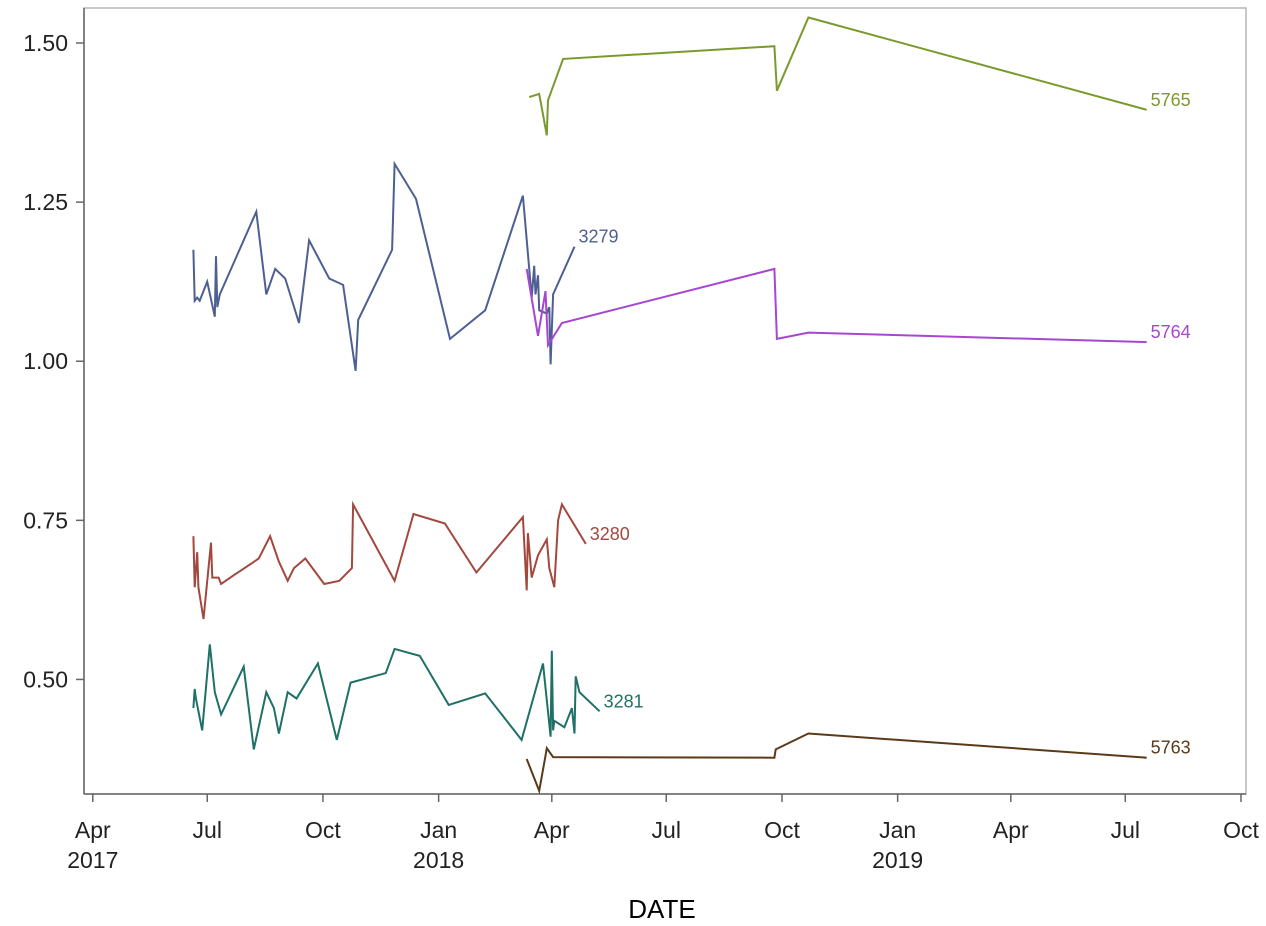 This screenshot has width=1266, height=926. I want to click on x-tick-year-label: 2019, so click(897, 860).